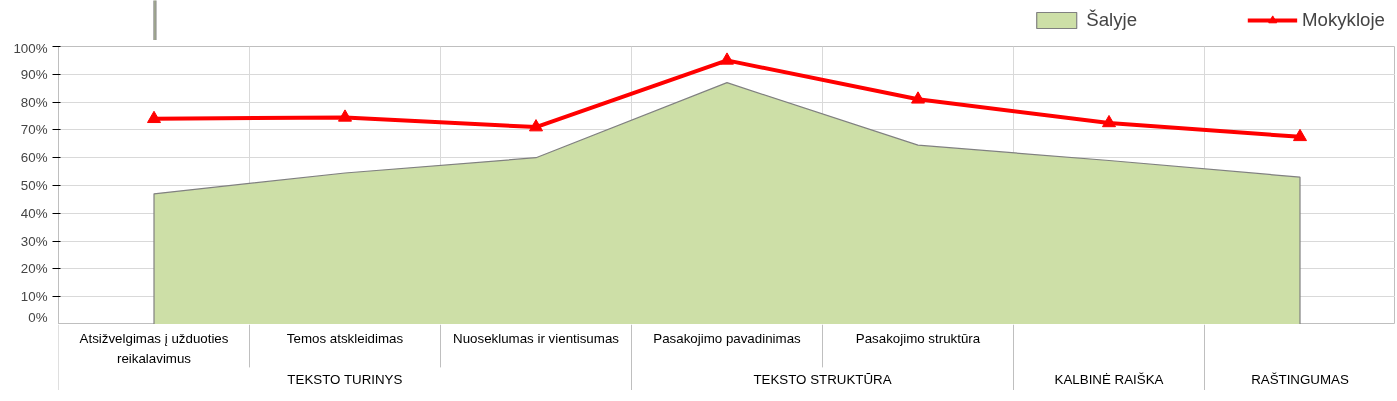 The height and width of the screenshot is (401, 1397). Describe the element at coordinates (34, 130) in the screenshot. I see `y-tick-label: 70%` at that location.